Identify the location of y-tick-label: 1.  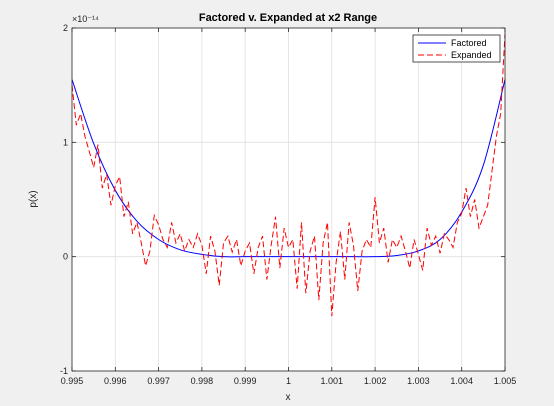
(65, 142).